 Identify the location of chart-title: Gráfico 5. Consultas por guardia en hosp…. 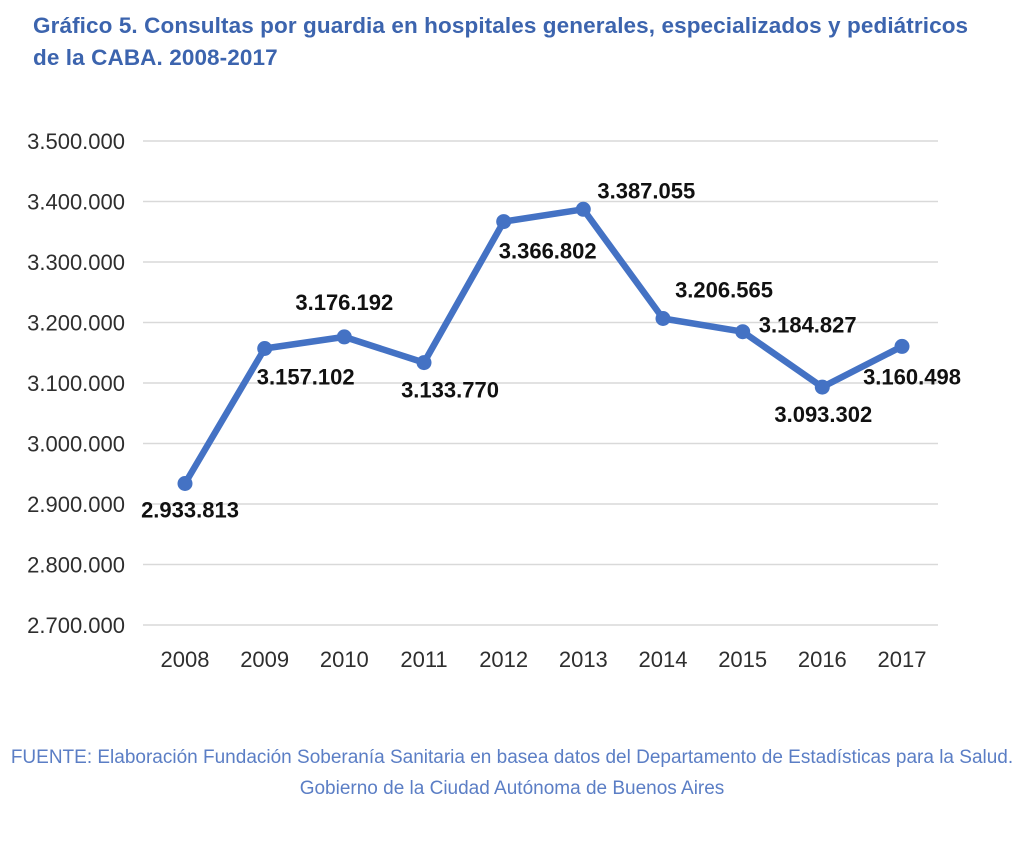
(501, 41).